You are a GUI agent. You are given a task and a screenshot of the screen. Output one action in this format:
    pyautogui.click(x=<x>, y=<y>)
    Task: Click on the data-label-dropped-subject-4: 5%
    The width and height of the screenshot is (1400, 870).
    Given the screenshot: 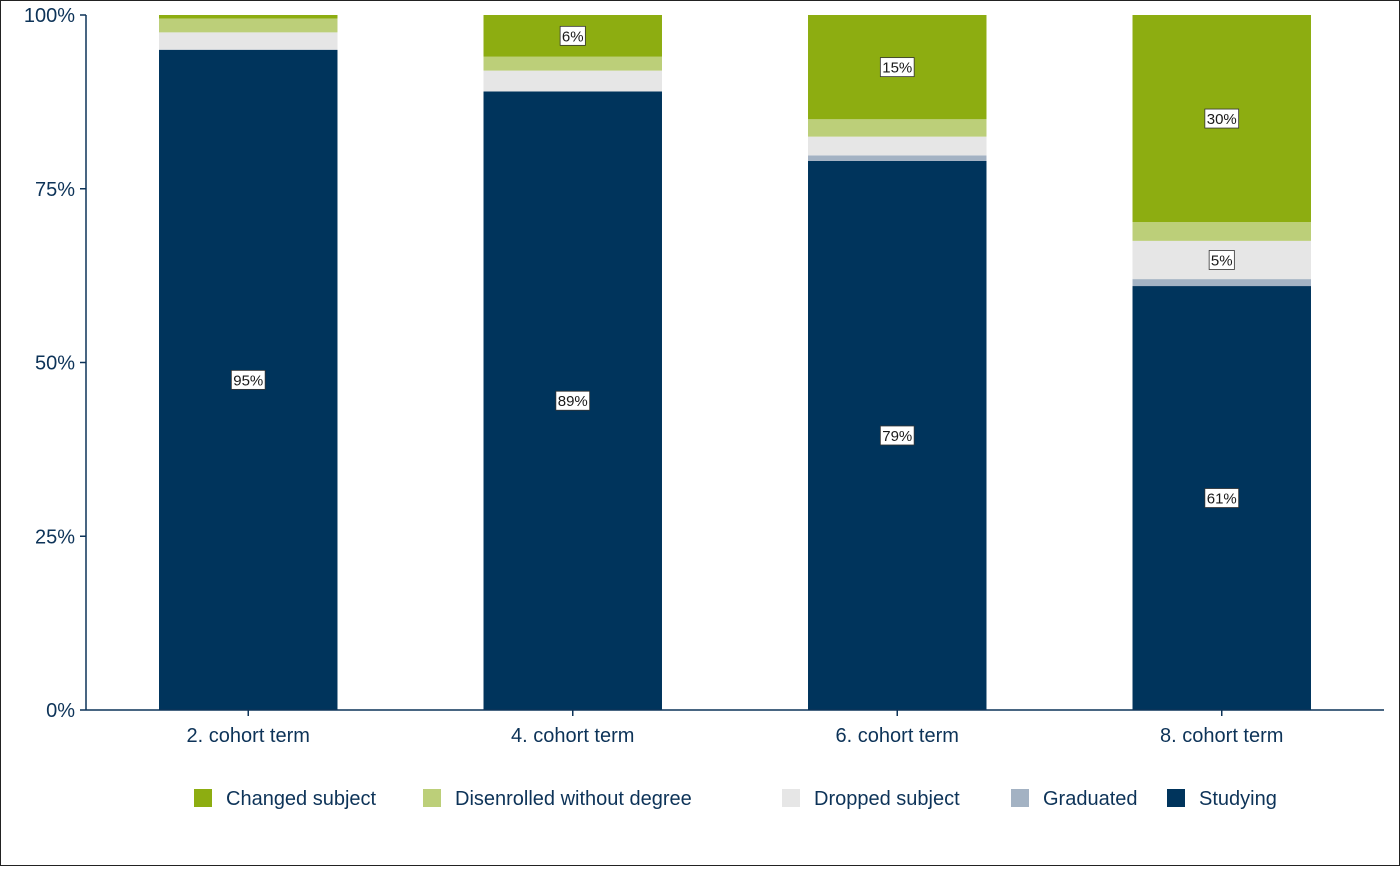 What is the action you would take?
    pyautogui.click(x=1222, y=260)
    